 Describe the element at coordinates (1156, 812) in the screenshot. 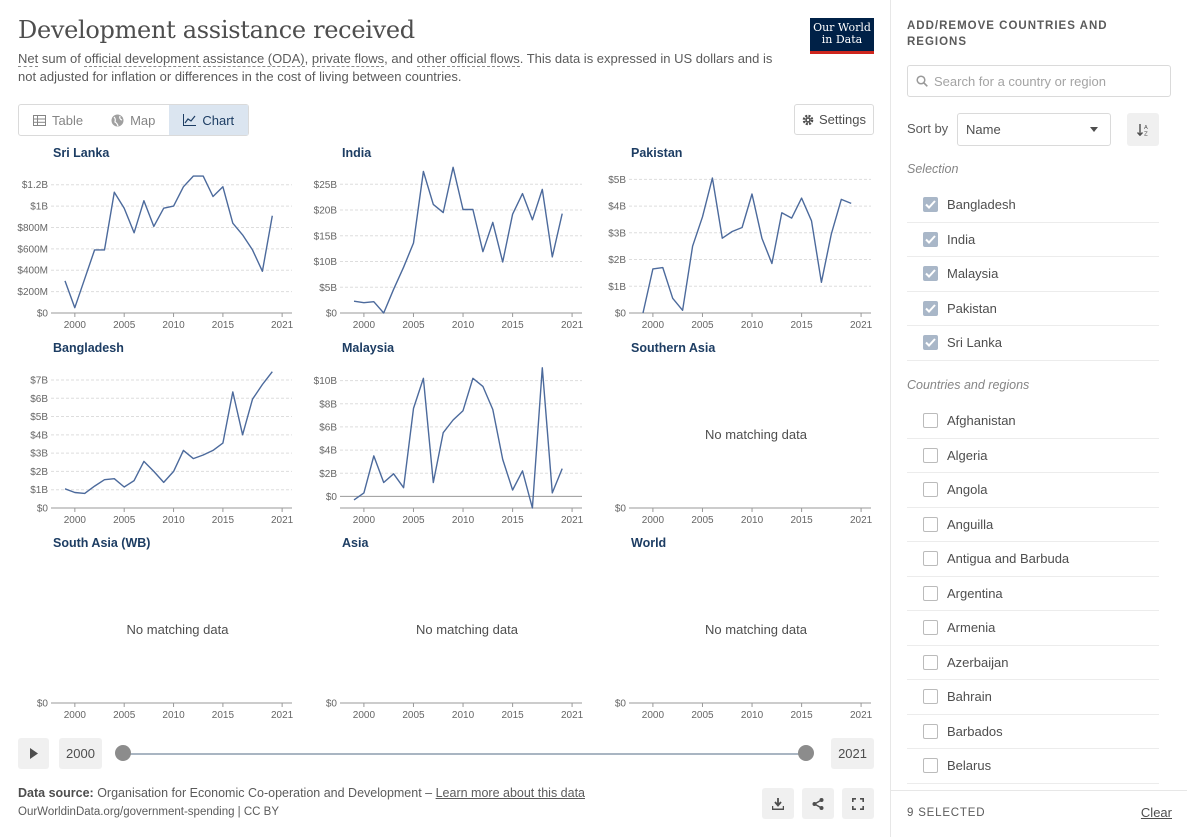

I see `clear-button: Clear` at that location.